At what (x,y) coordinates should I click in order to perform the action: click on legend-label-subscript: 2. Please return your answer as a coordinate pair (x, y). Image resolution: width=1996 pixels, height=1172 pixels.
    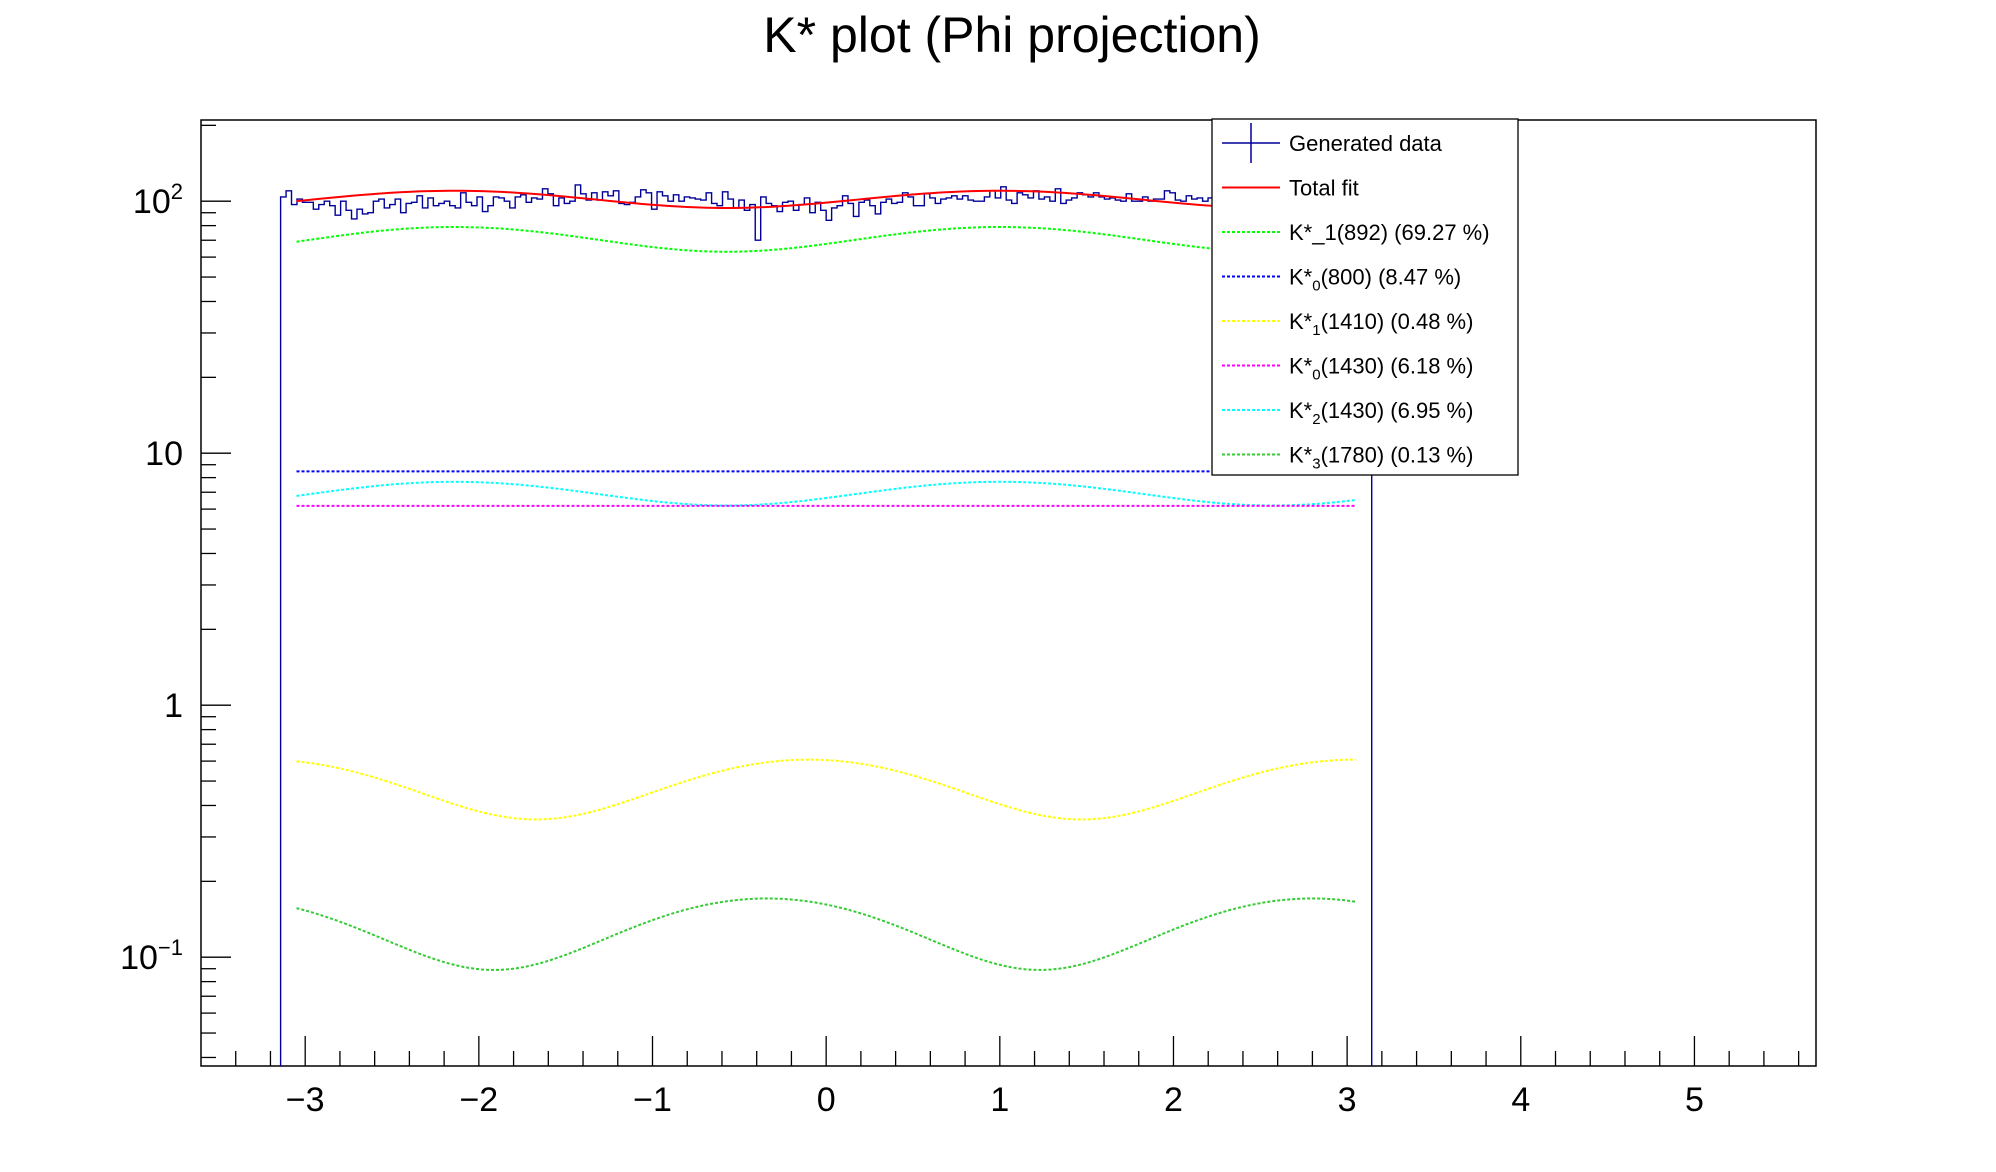
    Looking at the image, I should click on (1316, 419).